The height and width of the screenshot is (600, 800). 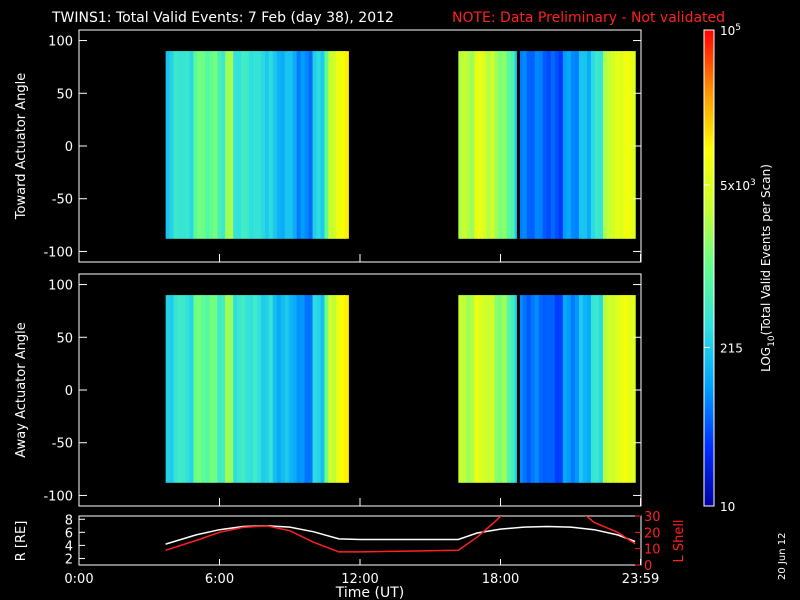 I want to click on orbit-y-tick-label-right: 0, so click(x=648, y=566).